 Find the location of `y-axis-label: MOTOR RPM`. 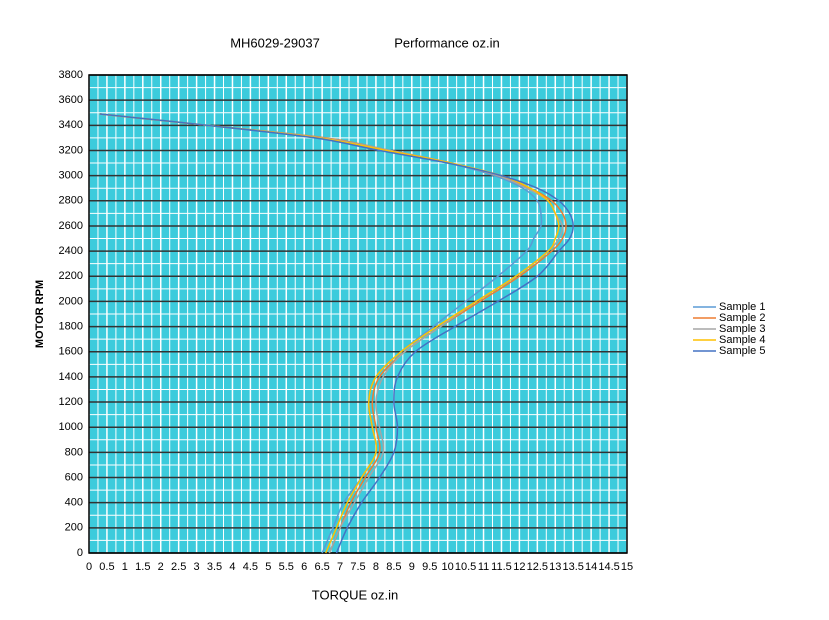

y-axis-label: MOTOR RPM is located at coordinates (40, 314).